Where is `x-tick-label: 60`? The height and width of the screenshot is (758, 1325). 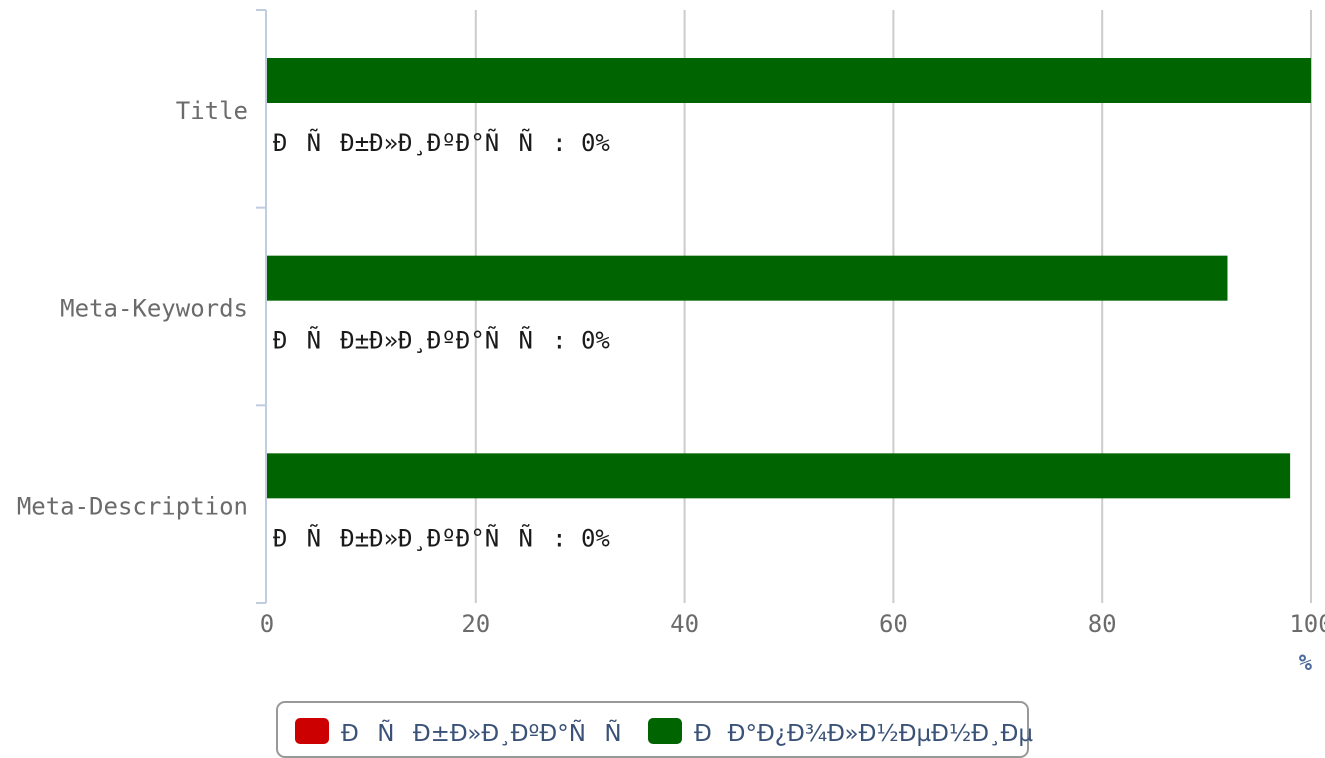 x-tick-label: 60 is located at coordinates (893, 624).